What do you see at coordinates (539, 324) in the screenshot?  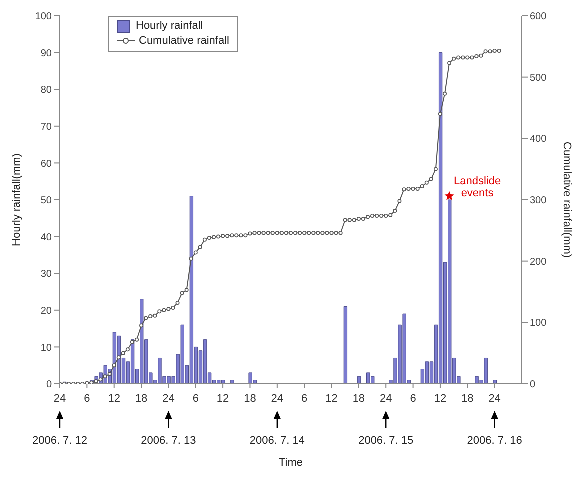 I see `y2-tick-label: 100` at bounding box center [539, 324].